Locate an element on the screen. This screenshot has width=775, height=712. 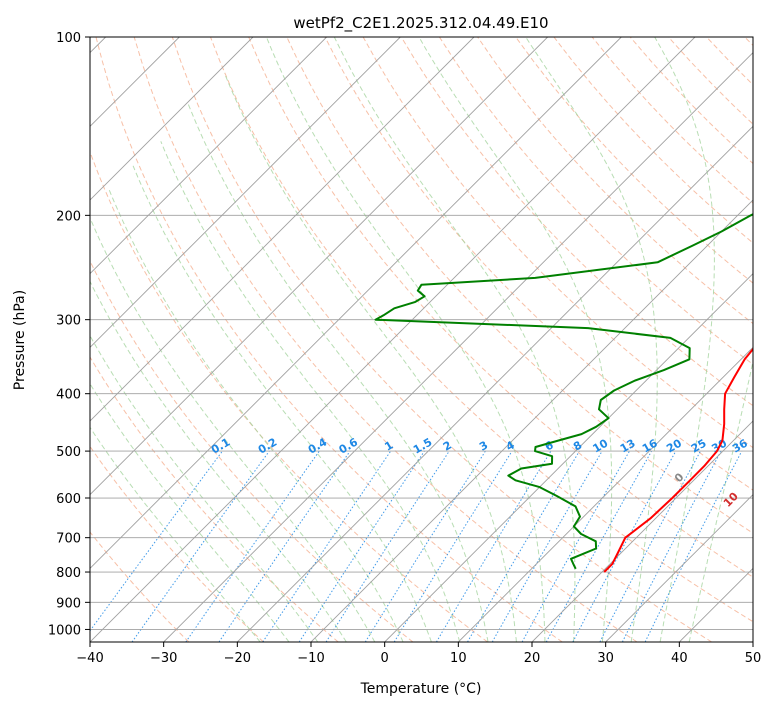
y-tick-label: 600 is located at coordinates (68, 499).